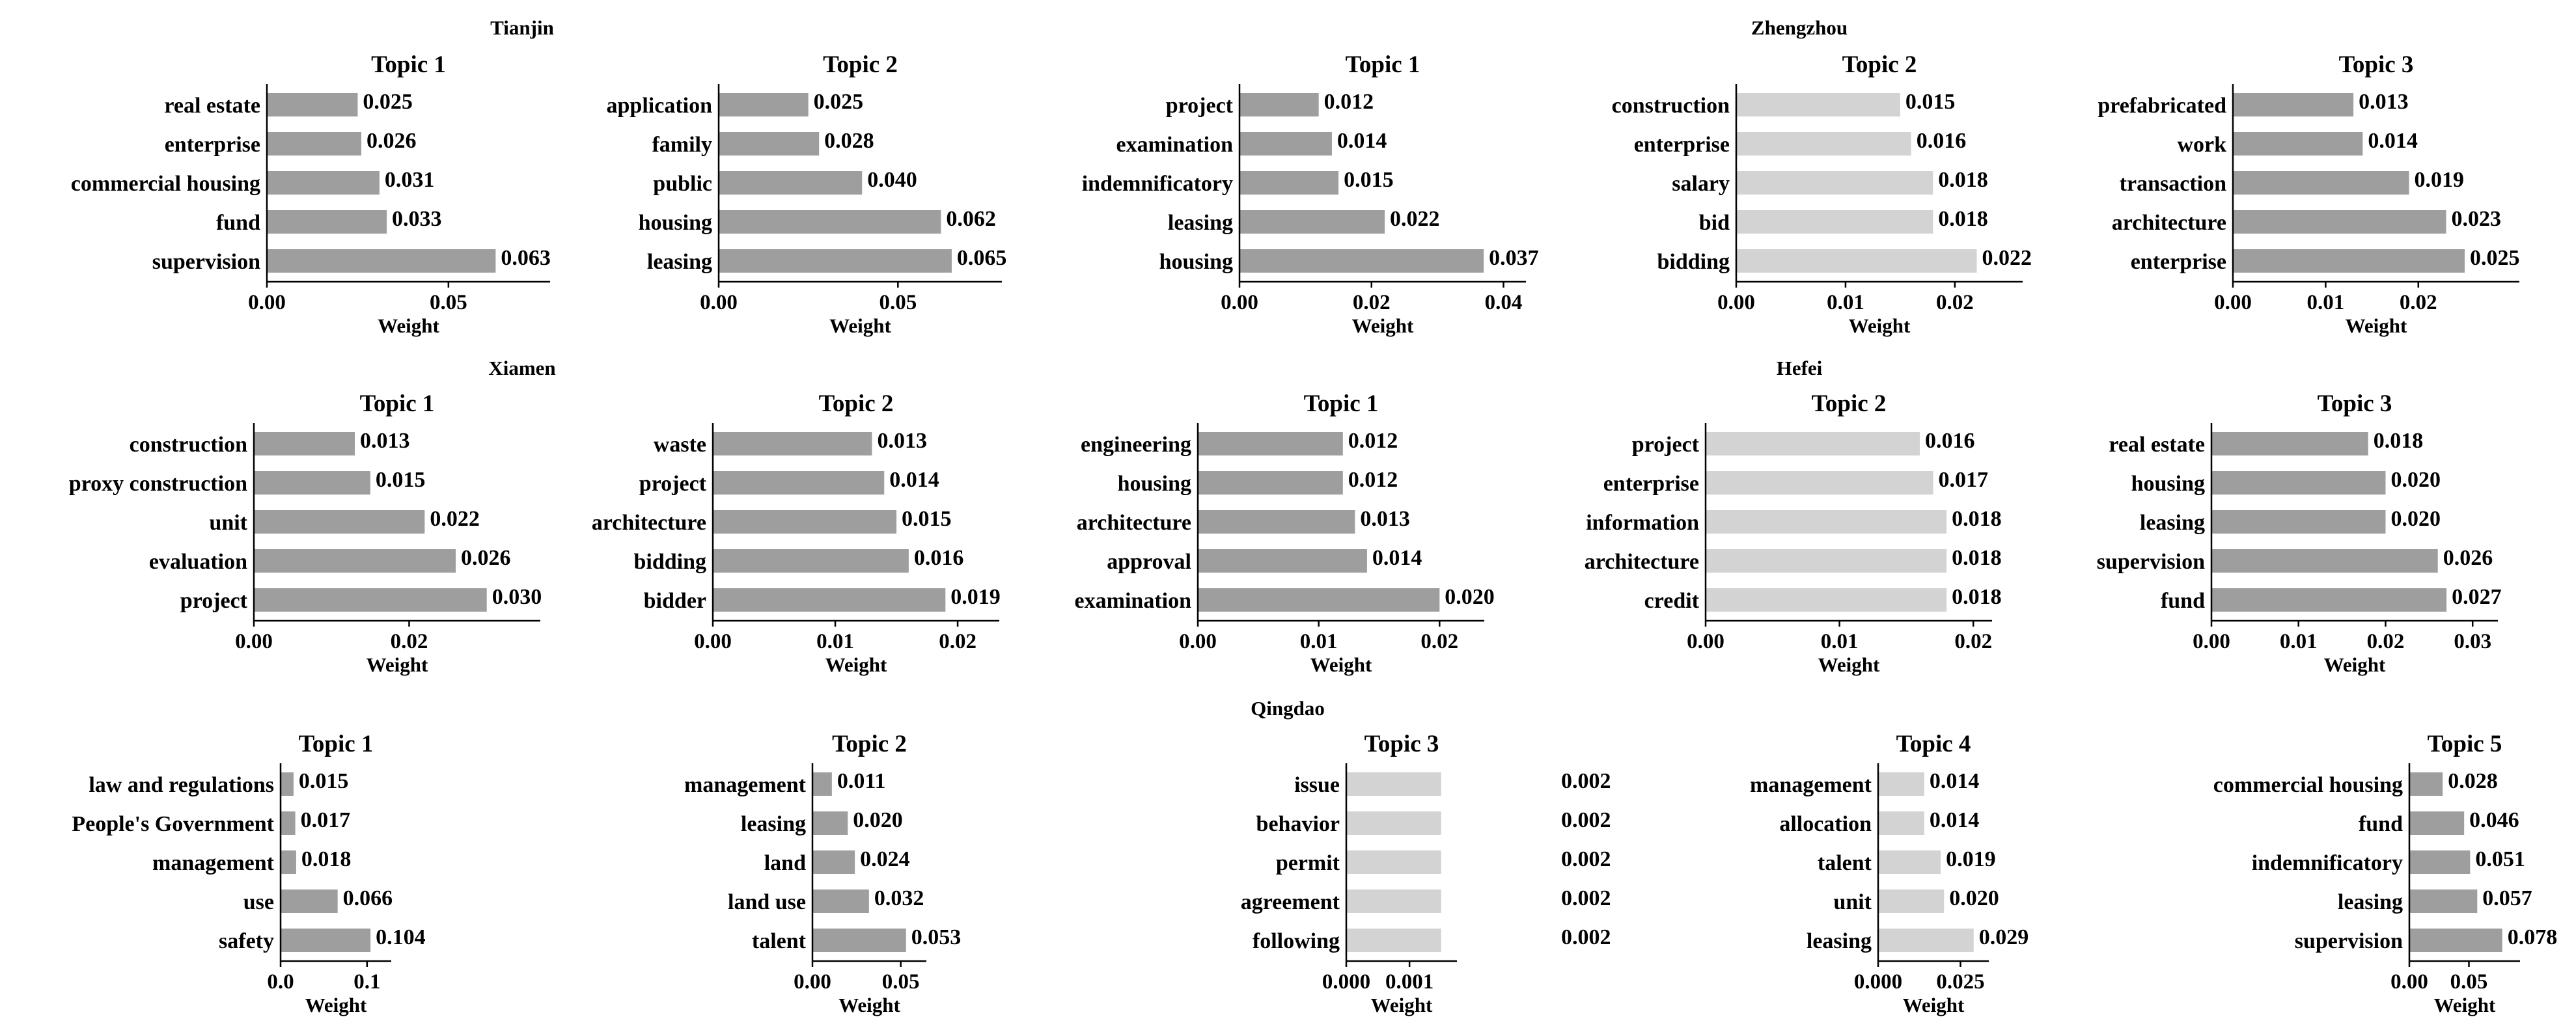 The height and width of the screenshot is (1032, 2576). What do you see at coordinates (1825, 824) in the screenshot?
I see `panel-qingdao-topic-4-category-label: allocation` at bounding box center [1825, 824].